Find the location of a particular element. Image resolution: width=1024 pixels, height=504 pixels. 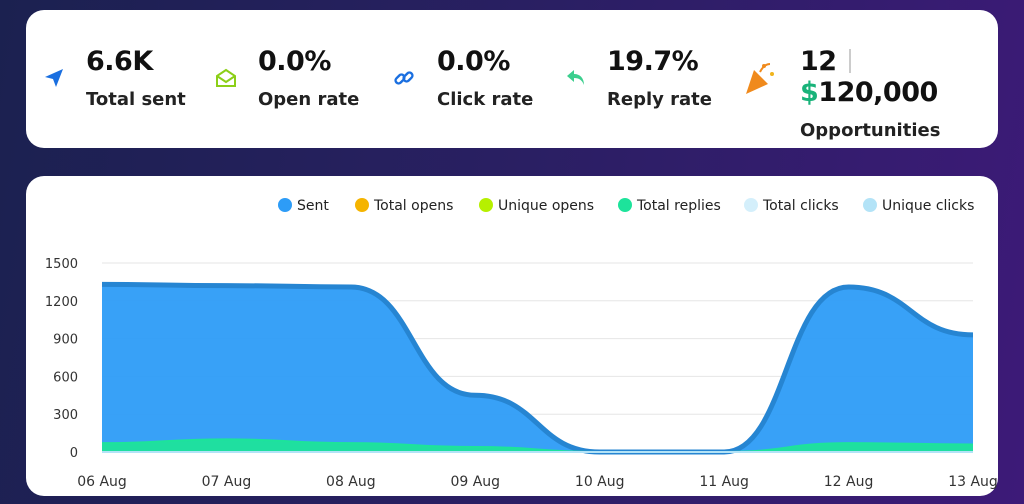

legend-label: Total replies is located at coordinates (678, 206).